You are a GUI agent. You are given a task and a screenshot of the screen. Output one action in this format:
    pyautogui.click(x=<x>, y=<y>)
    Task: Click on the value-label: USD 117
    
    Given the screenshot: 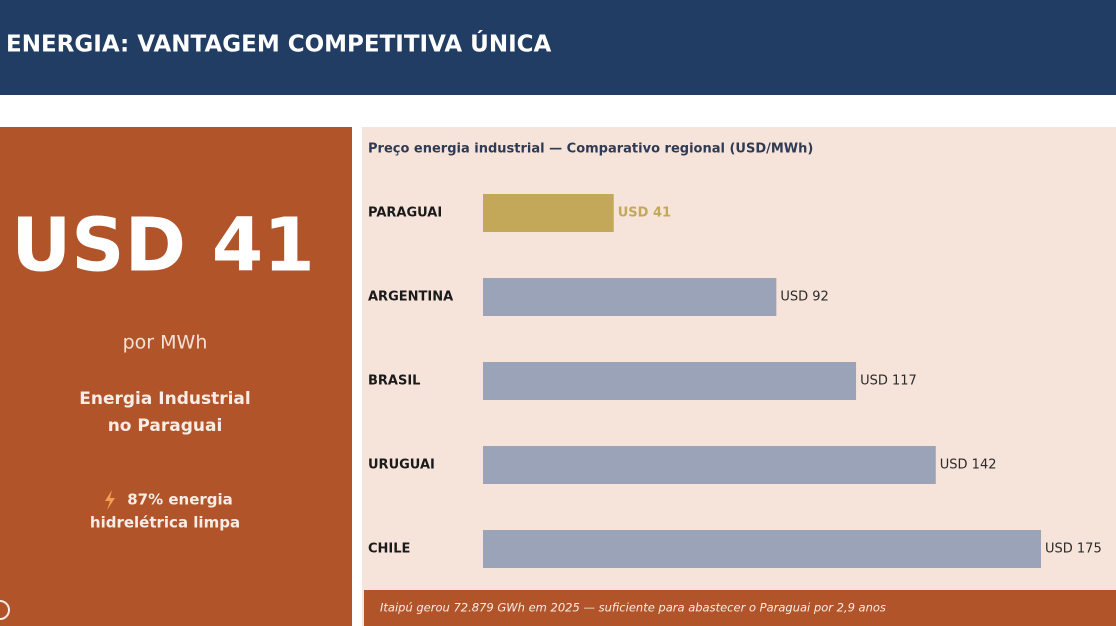 What is the action you would take?
    pyautogui.click(x=888, y=381)
    